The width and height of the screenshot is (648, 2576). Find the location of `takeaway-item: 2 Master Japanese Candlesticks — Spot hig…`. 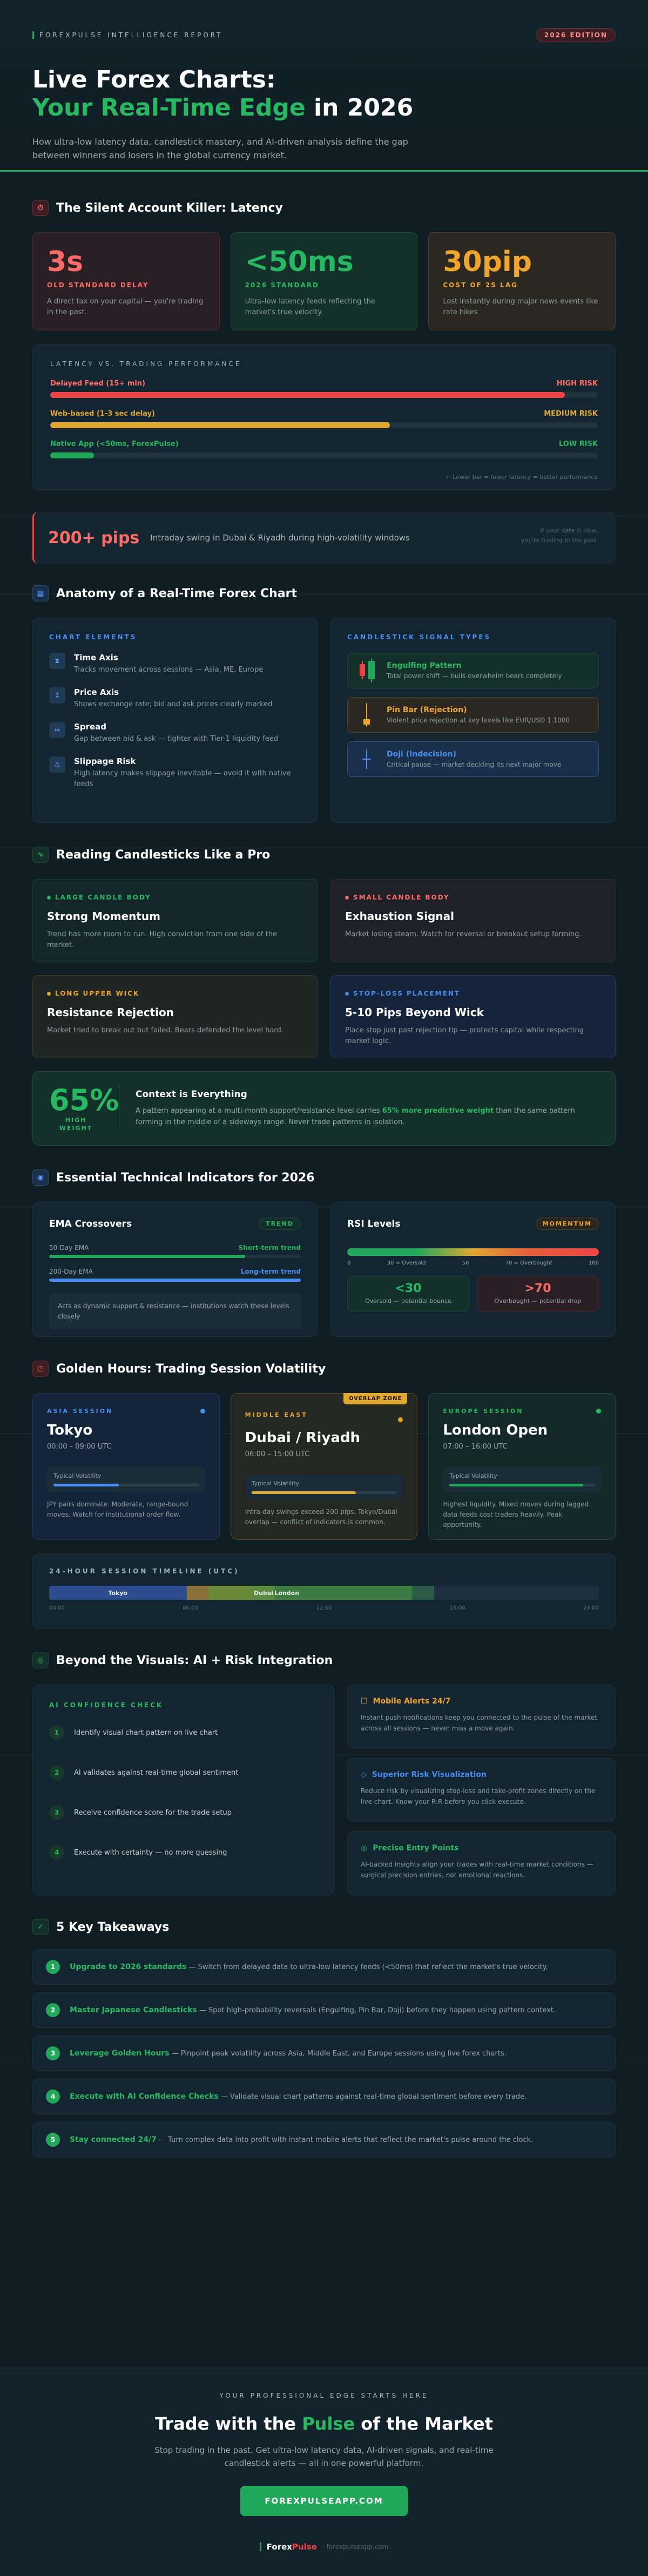

takeaway-item: 2 Master Japanese Candlesticks — Spot hig… is located at coordinates (324, 2010).